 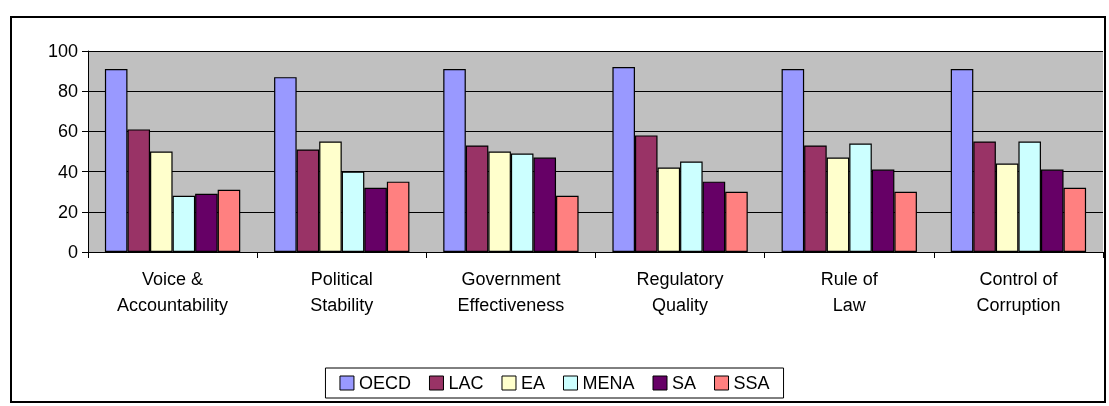 What do you see at coordinates (608, 383) in the screenshot?
I see `legend-label: MENA` at bounding box center [608, 383].